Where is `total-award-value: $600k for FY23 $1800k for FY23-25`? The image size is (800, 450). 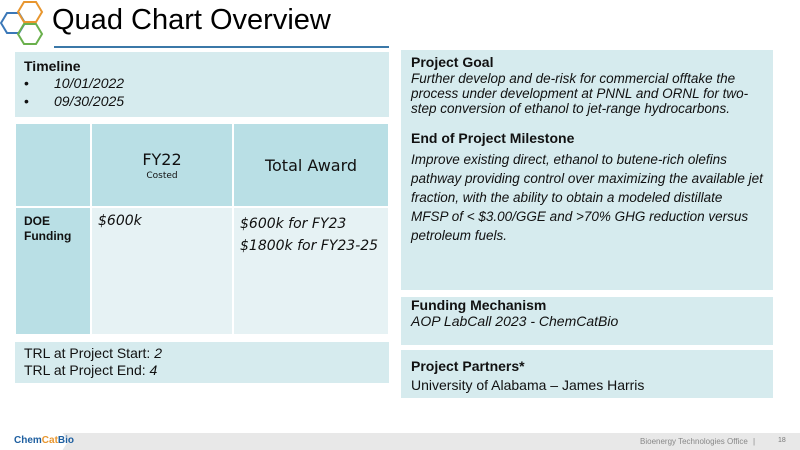
total-award-value: $600k for FY23 $1800k for FY23-25 is located at coordinates (311, 271).